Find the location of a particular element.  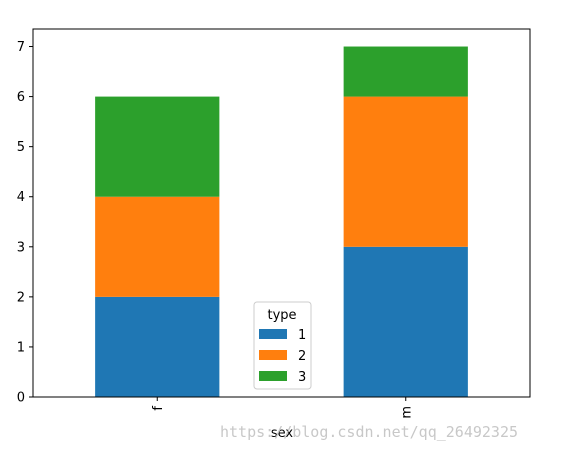

y-tick-label: 3 is located at coordinates (21, 247).